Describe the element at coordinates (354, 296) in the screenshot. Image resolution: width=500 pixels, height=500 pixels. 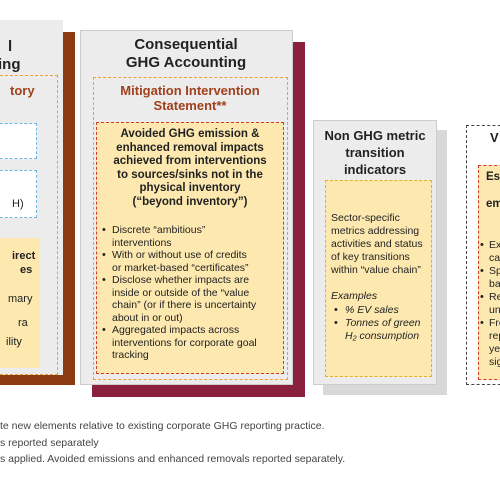
I see `examples-label: Examples` at that location.